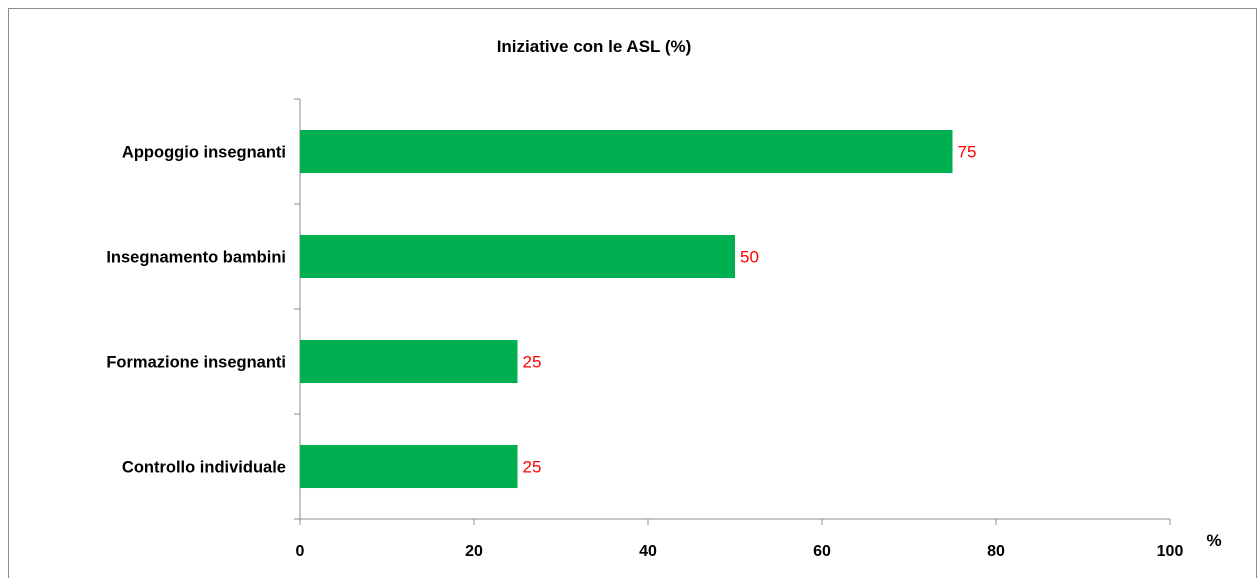 This screenshot has height=578, width=1259. I want to click on x-tick-label: 0, so click(300, 551).